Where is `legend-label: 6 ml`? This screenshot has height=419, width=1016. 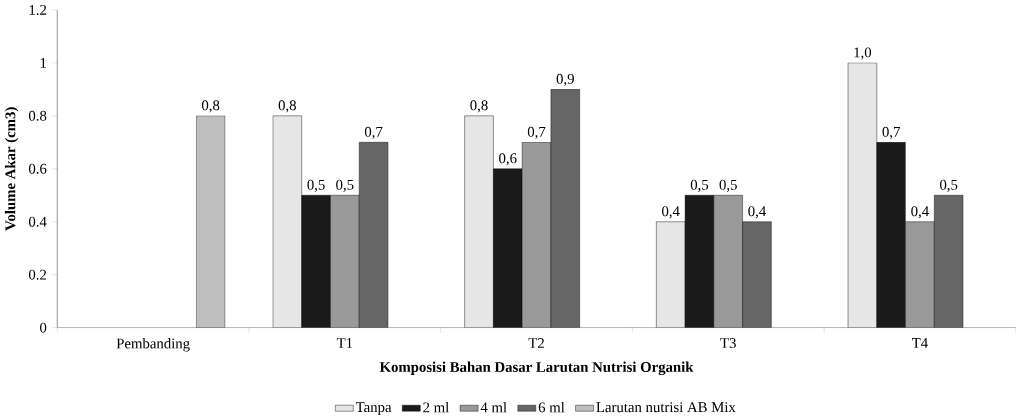
legend-label: 6 ml is located at coordinates (551, 407).